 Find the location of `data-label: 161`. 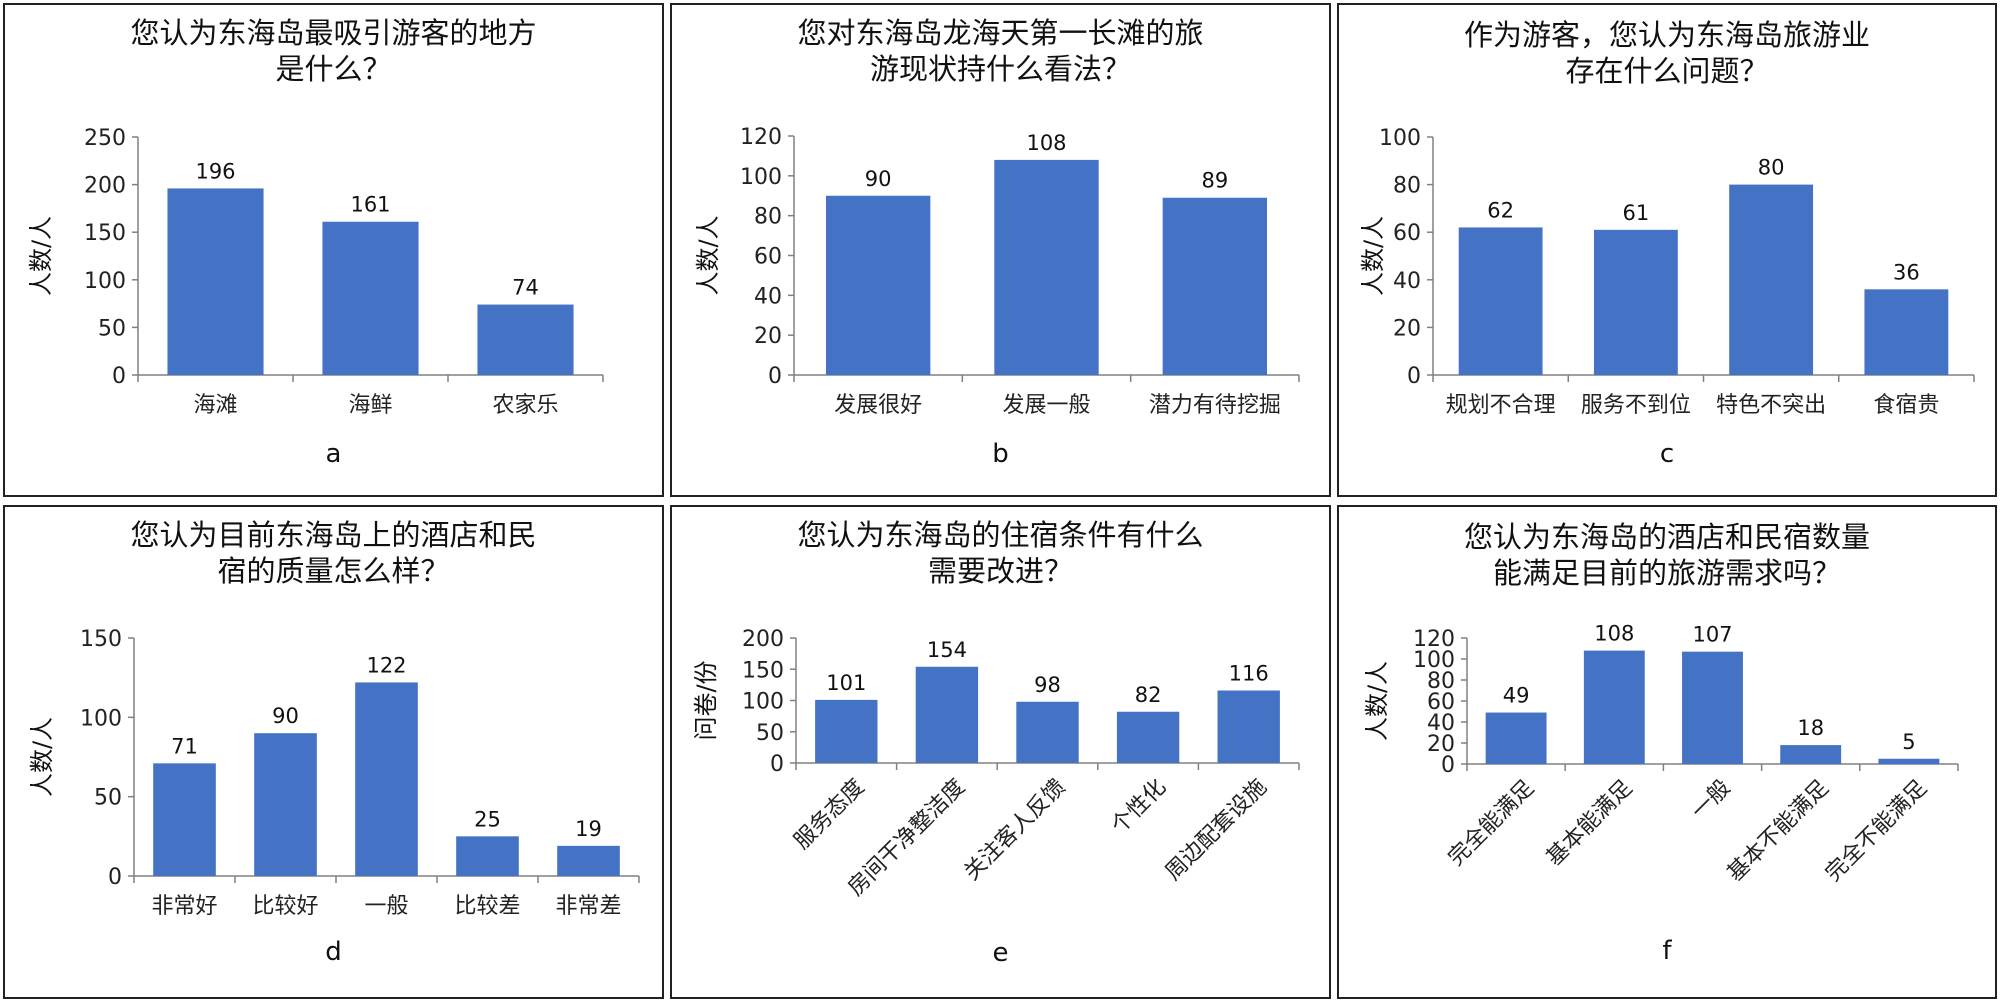

data-label: 161 is located at coordinates (370, 205).